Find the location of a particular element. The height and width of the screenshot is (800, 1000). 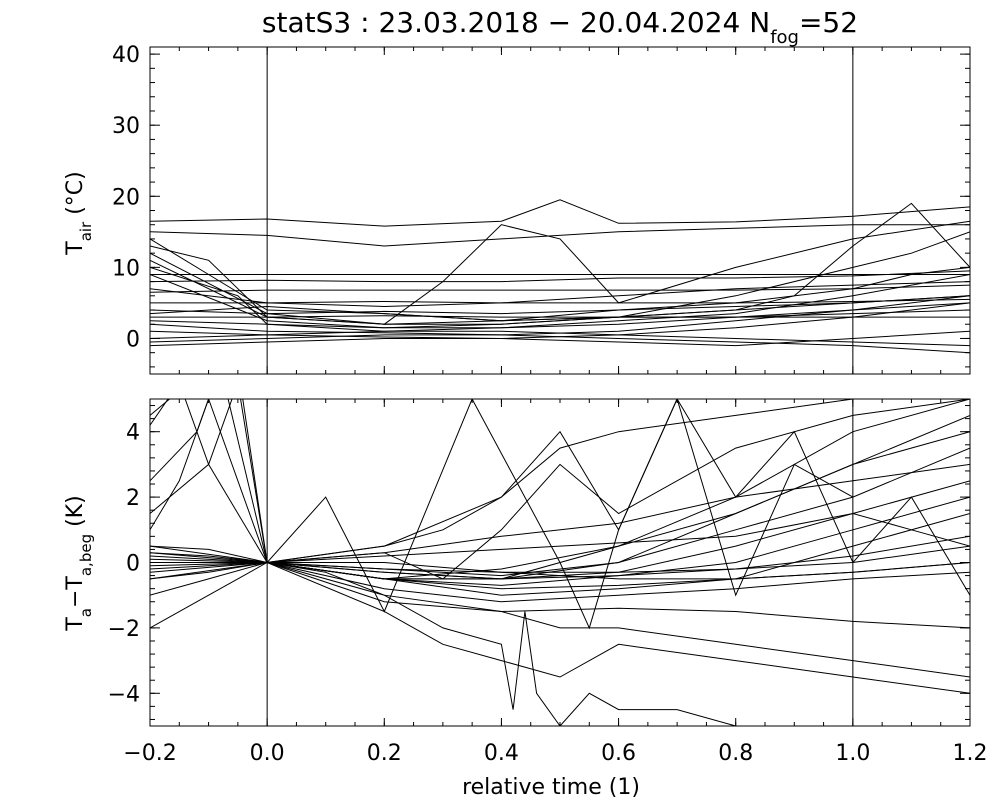

y-axis-label-top: Tair (°C) is located at coordinates (79, 213).